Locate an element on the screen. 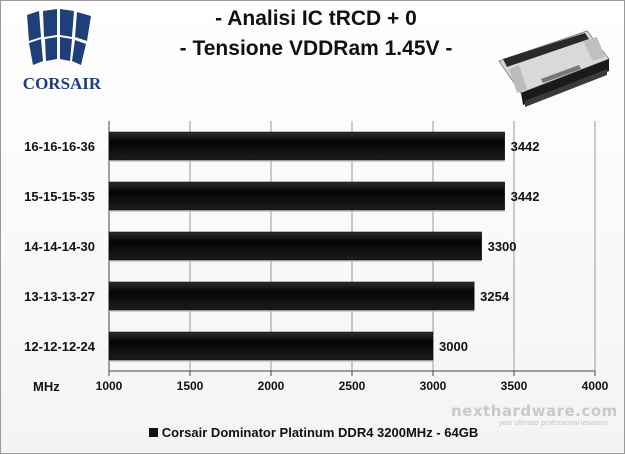 This screenshot has height=454, width=625. data-label: 3300 is located at coordinates (502, 246).